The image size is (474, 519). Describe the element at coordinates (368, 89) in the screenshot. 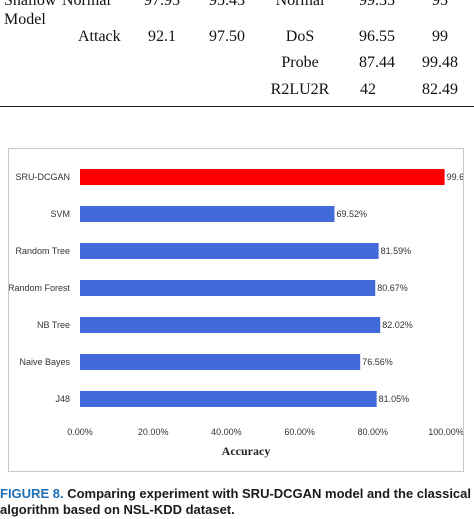

I see `table-cell-value: 42` at that location.